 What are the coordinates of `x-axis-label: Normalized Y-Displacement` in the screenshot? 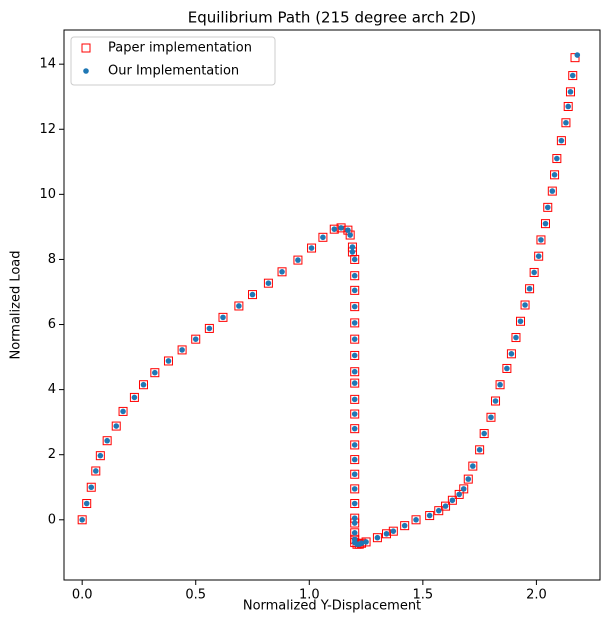 It's located at (332, 606).